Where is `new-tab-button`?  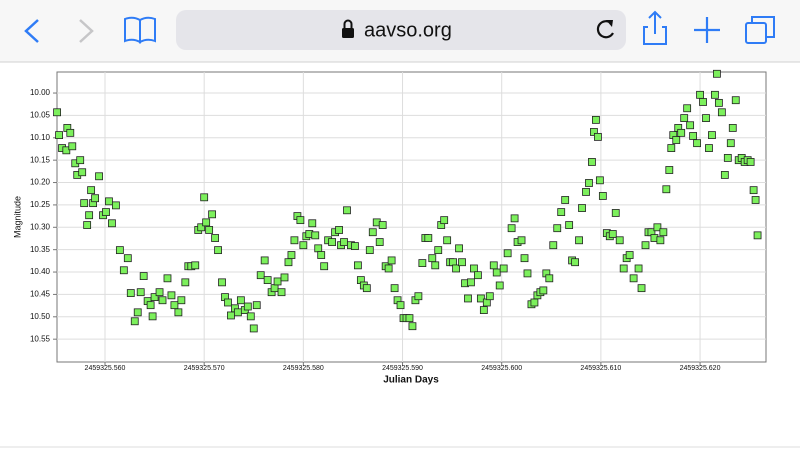
new-tab-button is located at coordinates (707, 30).